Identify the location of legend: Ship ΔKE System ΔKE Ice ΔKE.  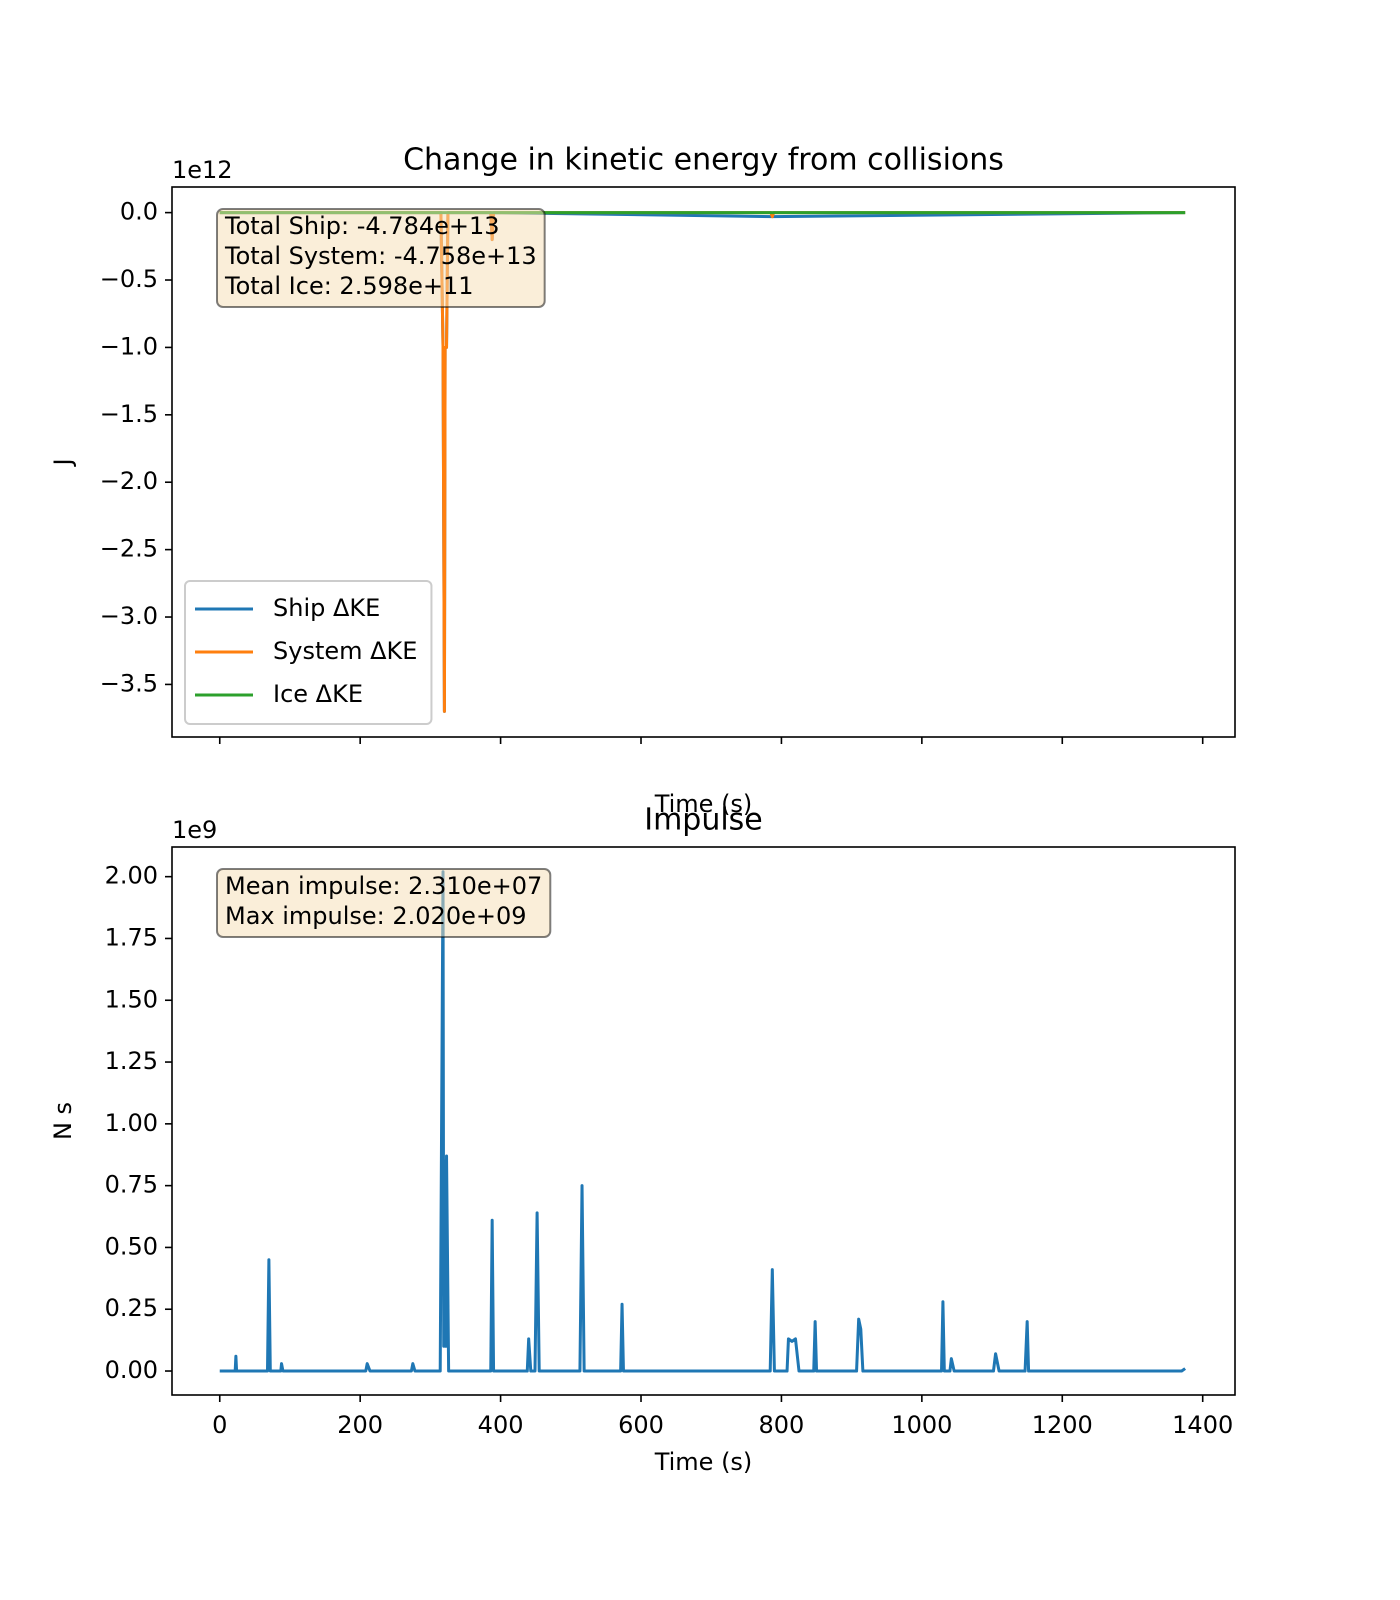
(308, 652).